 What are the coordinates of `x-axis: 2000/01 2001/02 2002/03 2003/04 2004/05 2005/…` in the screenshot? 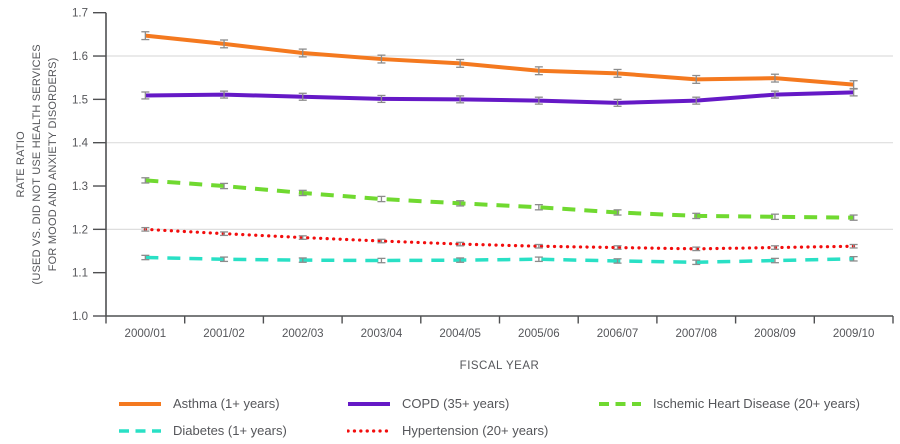 It's located at (499, 327).